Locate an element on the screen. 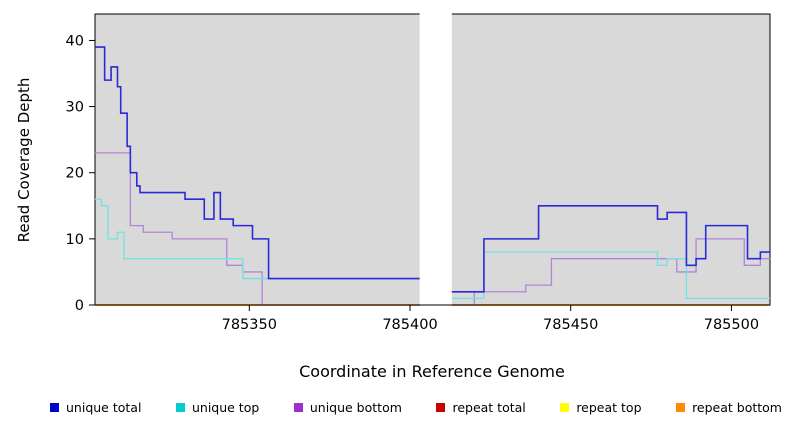  x-tick-label: 785400 is located at coordinates (409, 325).